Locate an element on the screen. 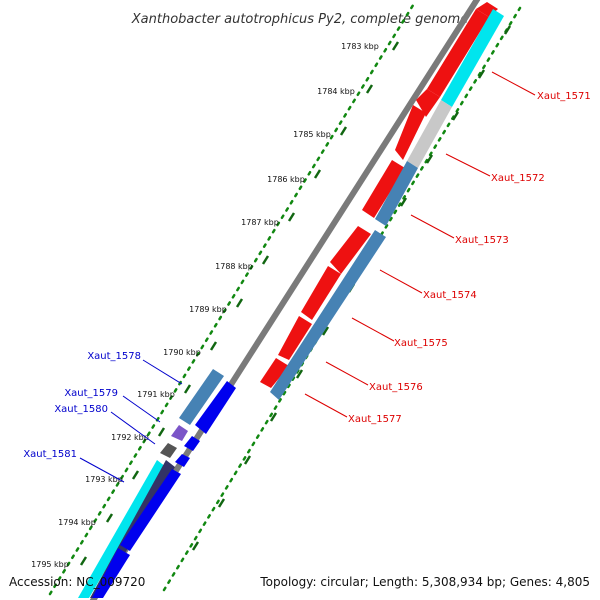 The height and width of the screenshot is (600, 600). kbp-label: 1792 kbp is located at coordinates (130, 437).